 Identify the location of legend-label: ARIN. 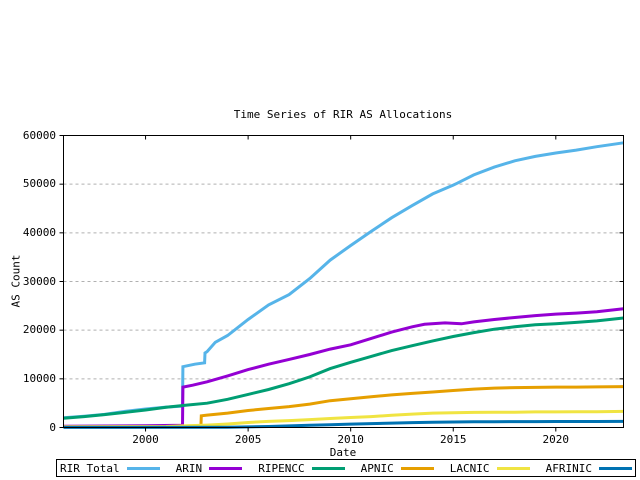
(189, 468).